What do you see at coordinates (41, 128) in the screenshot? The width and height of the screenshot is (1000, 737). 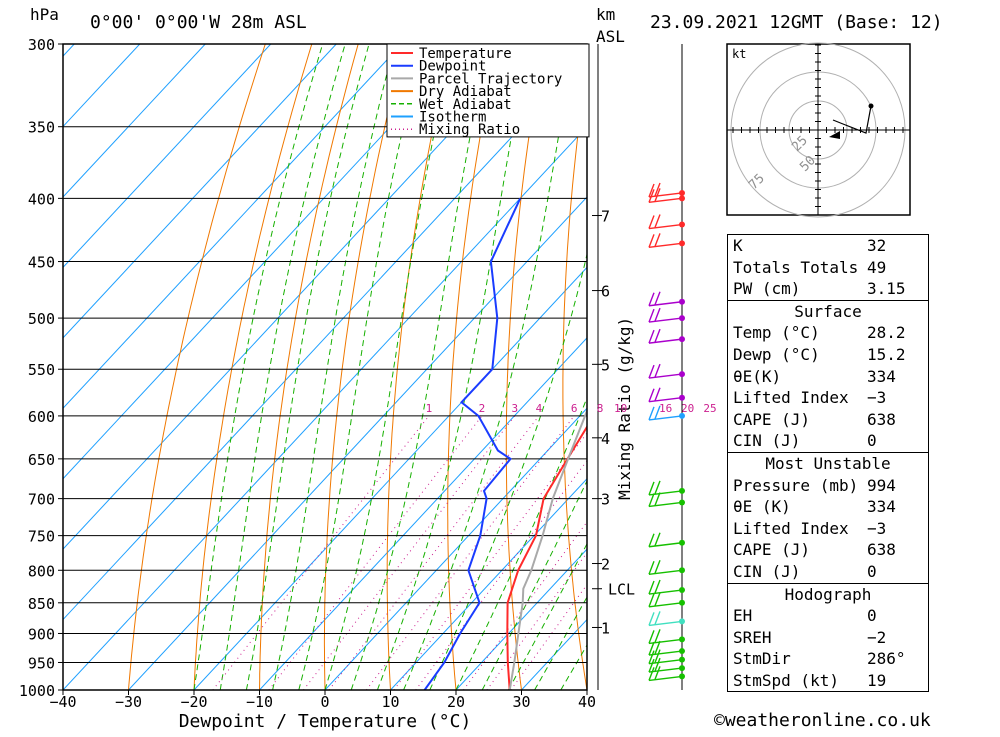 I see `pressure-tick-label: 350` at bounding box center [41, 128].